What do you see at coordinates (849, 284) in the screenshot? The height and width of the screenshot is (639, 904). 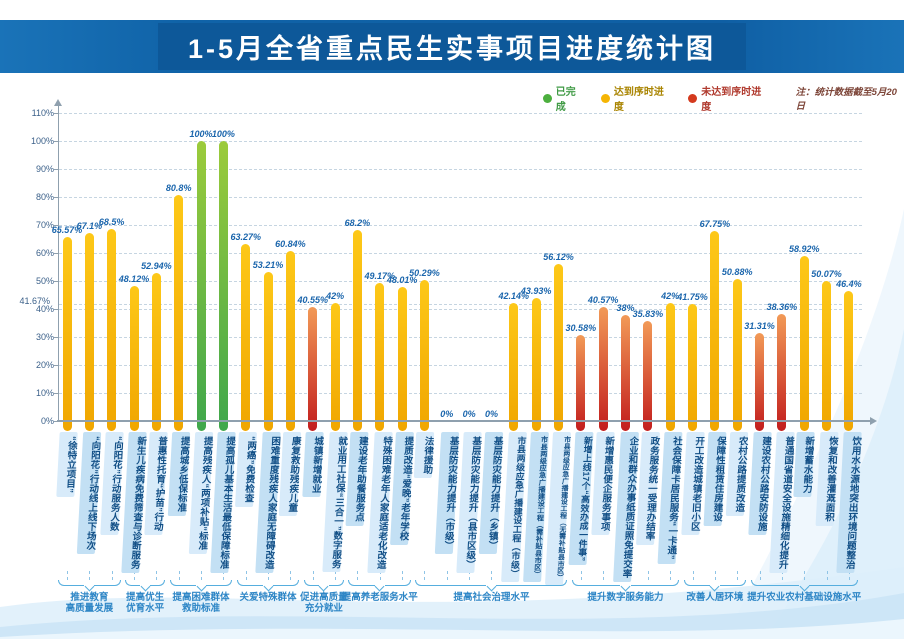 I see `bar-value-label: 46.4%` at bounding box center [849, 284].